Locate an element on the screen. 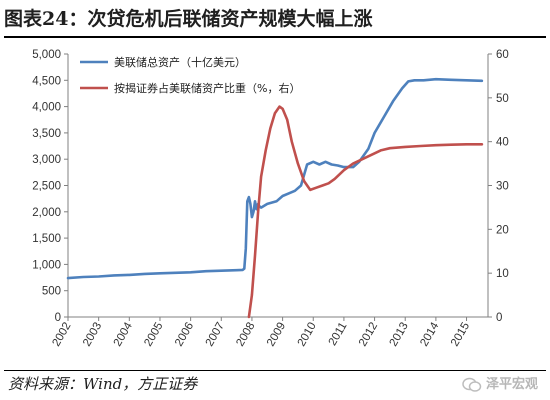 The width and height of the screenshot is (550, 400). left-tick-label: 2,000 is located at coordinates (46, 213).